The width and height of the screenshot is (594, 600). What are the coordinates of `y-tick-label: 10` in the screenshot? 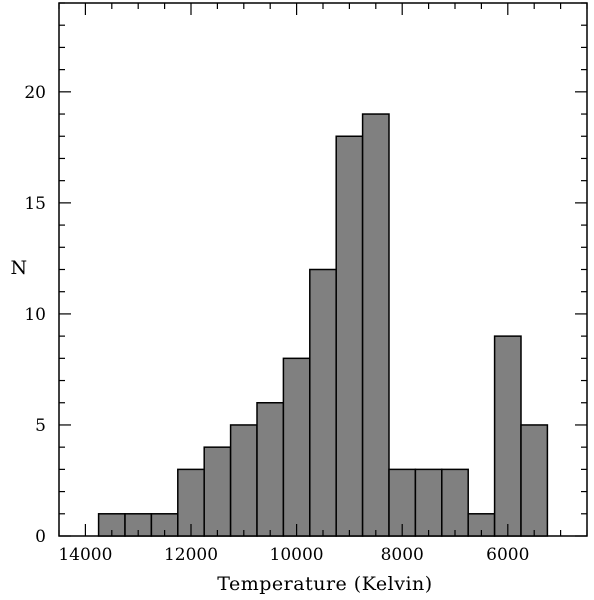 It's located at (35, 315).